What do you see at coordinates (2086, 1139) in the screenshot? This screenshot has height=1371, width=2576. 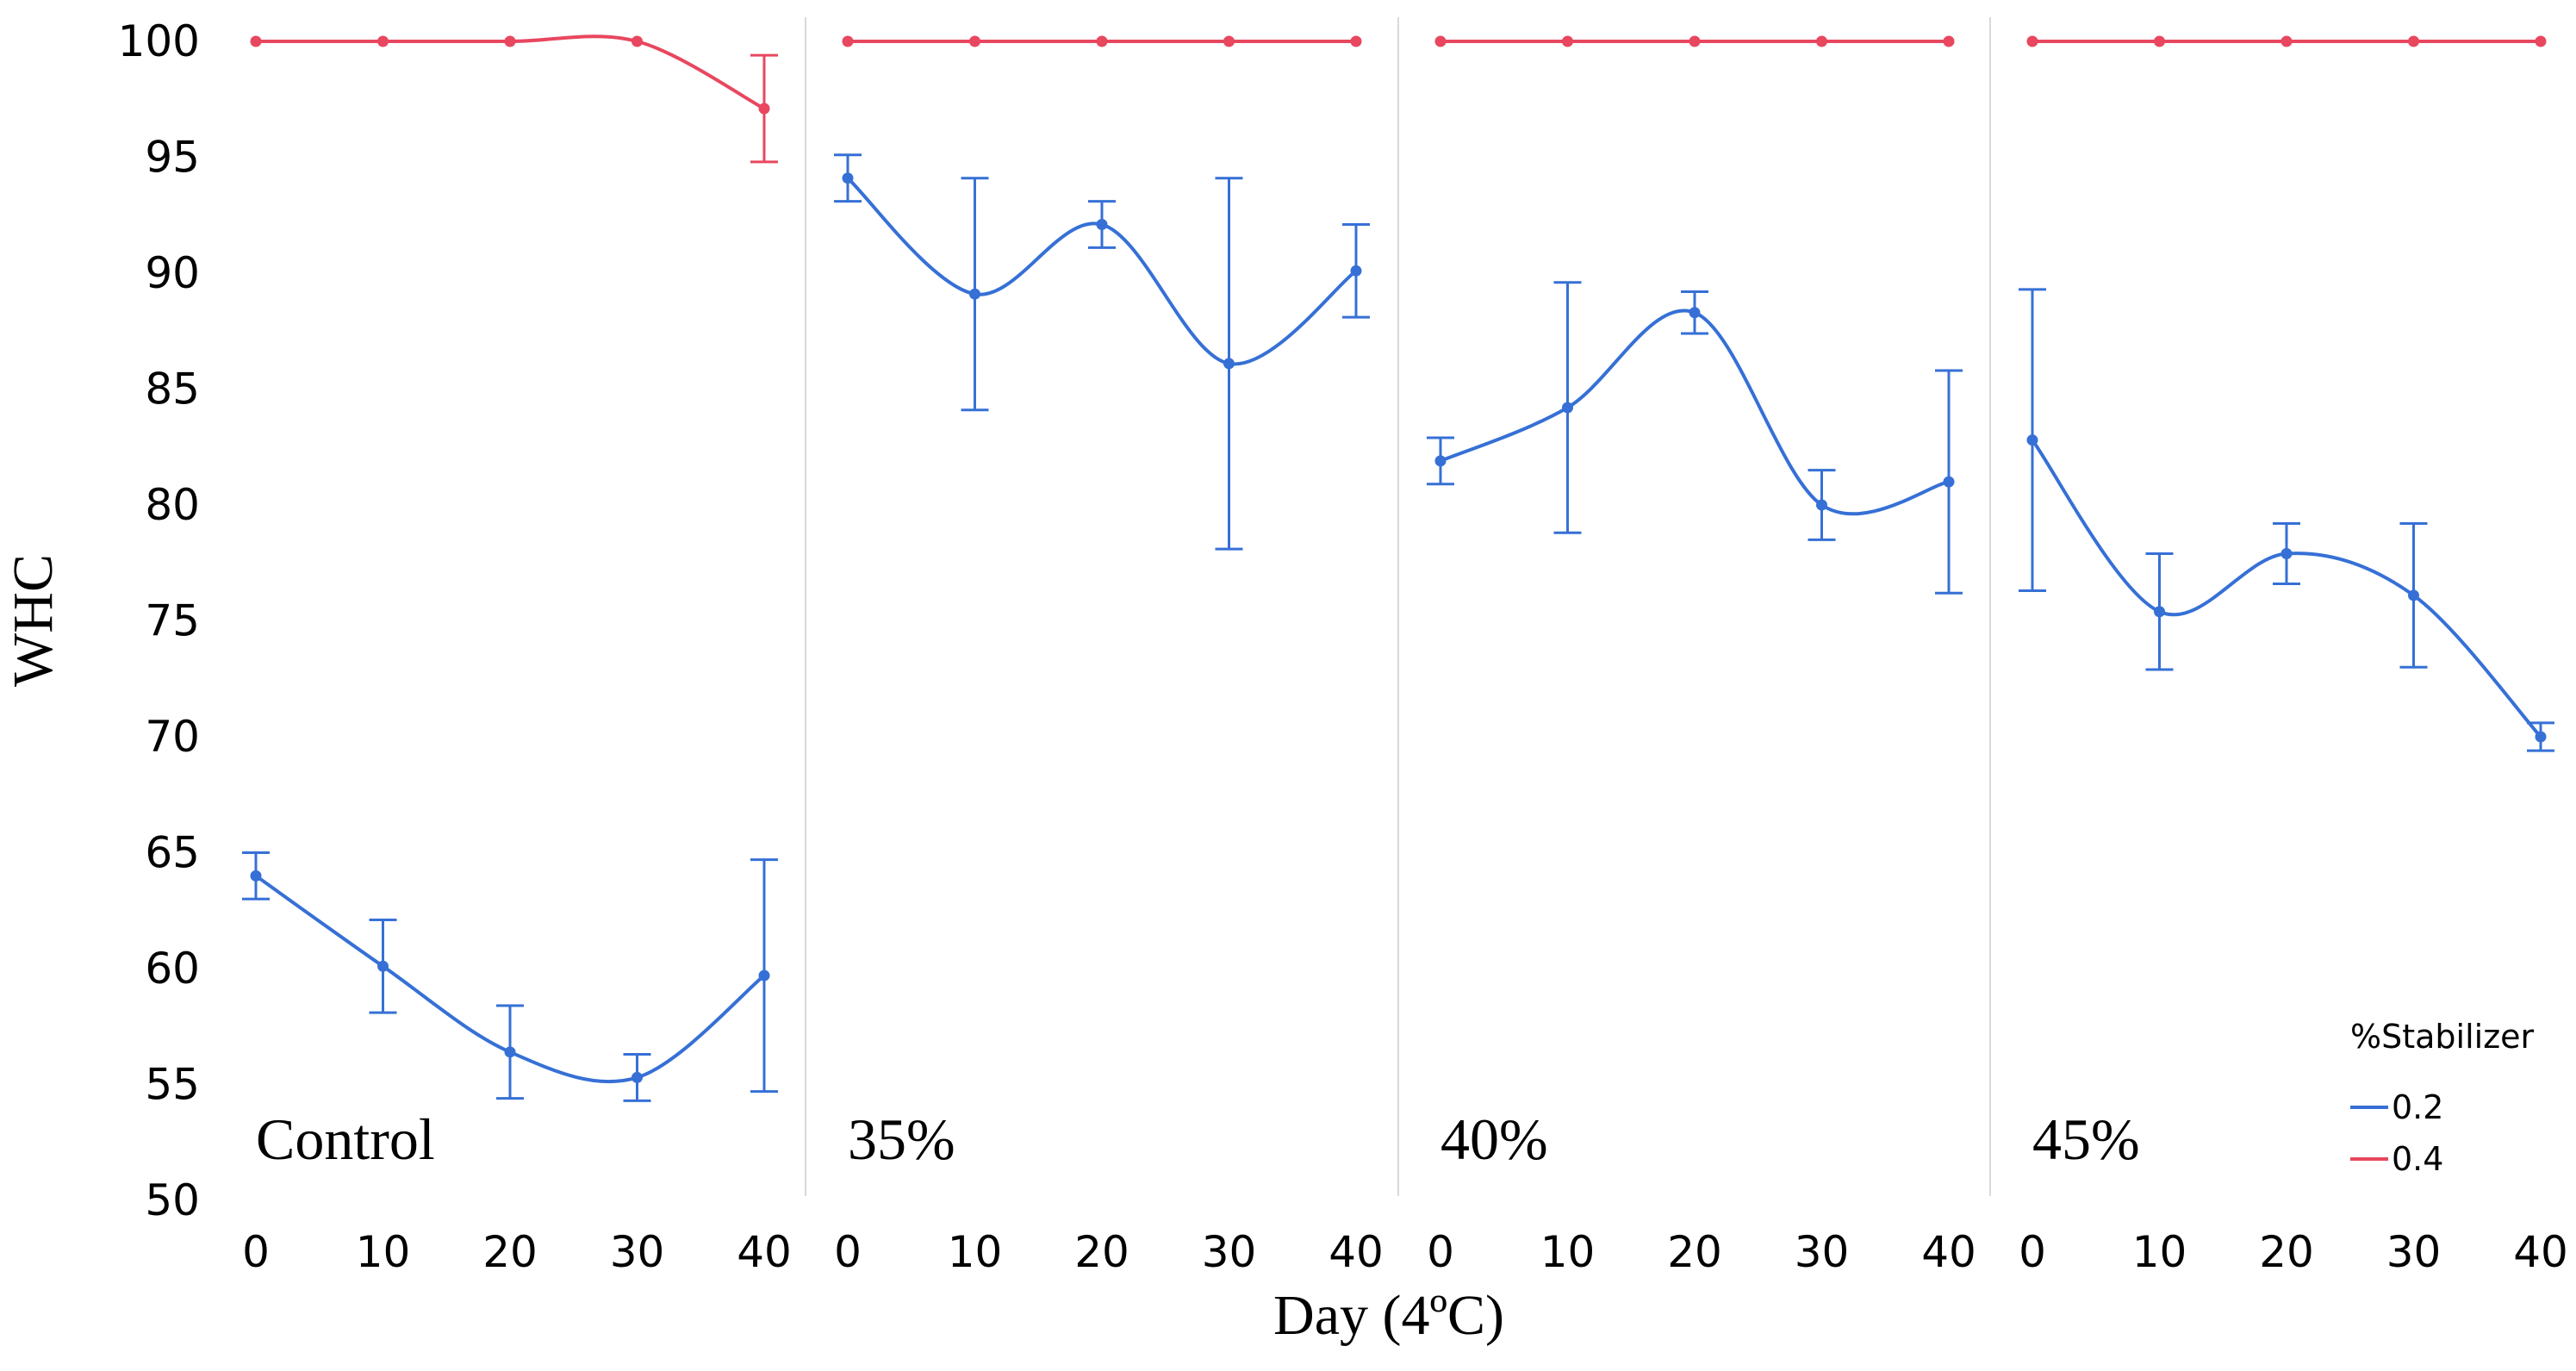 I see `panel-label: 45%` at bounding box center [2086, 1139].